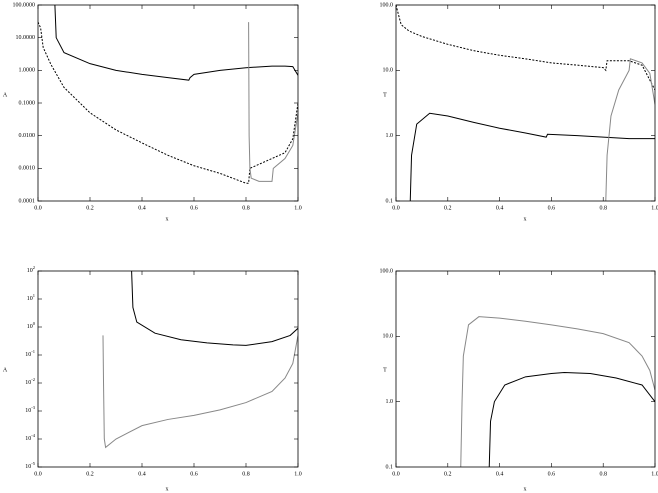  What do you see at coordinates (27, 136) in the screenshot?
I see `y-tick-label: 0.0100` at bounding box center [27, 136].